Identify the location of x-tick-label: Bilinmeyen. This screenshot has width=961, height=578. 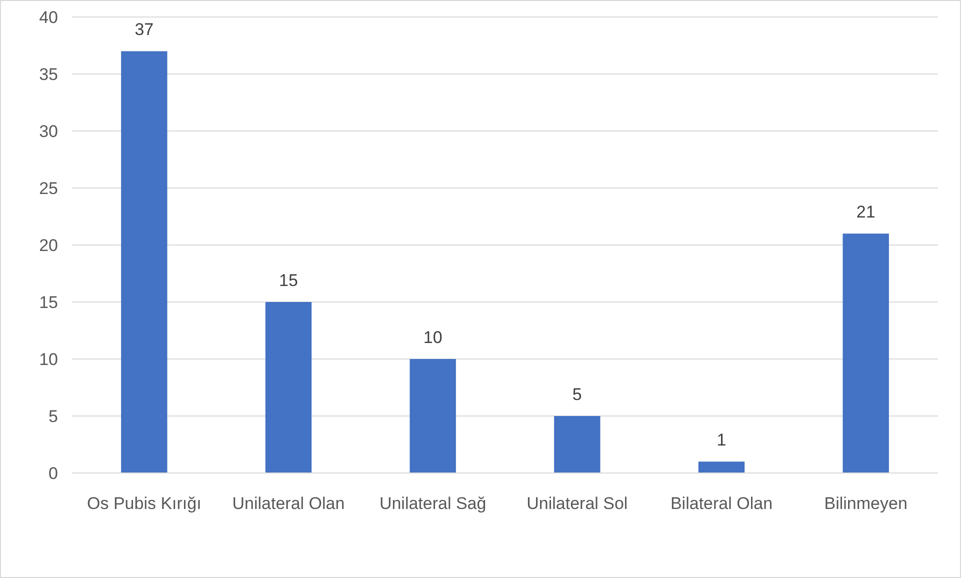
(866, 503).